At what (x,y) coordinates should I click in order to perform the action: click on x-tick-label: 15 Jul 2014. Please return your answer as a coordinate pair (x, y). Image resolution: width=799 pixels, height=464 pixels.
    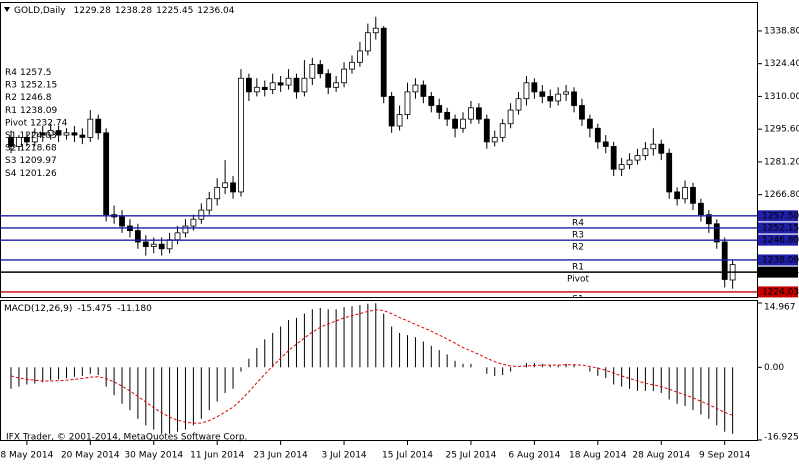
    Looking at the image, I should click on (407, 456).